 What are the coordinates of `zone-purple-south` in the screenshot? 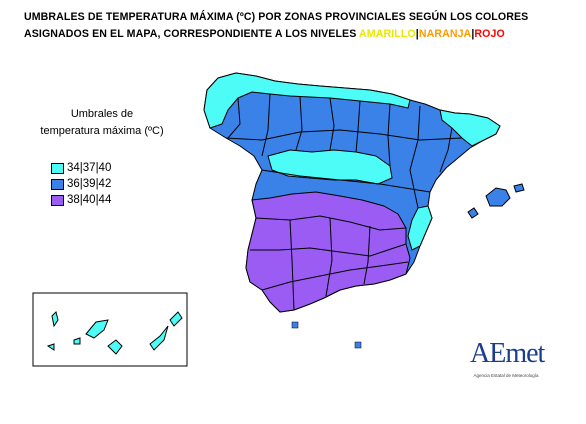 It's located at (328, 252).